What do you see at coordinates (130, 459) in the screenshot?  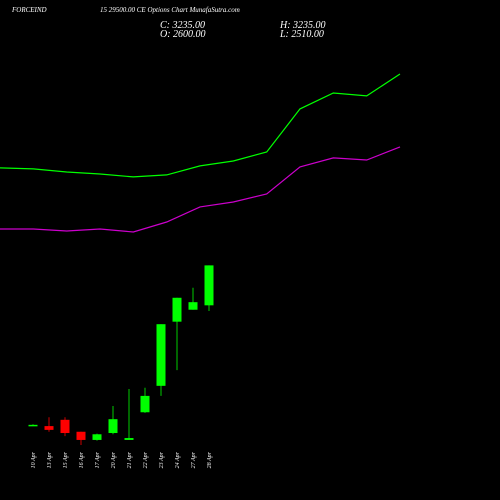 I see `x-tick-label: 21 Apr` at bounding box center [130, 459].